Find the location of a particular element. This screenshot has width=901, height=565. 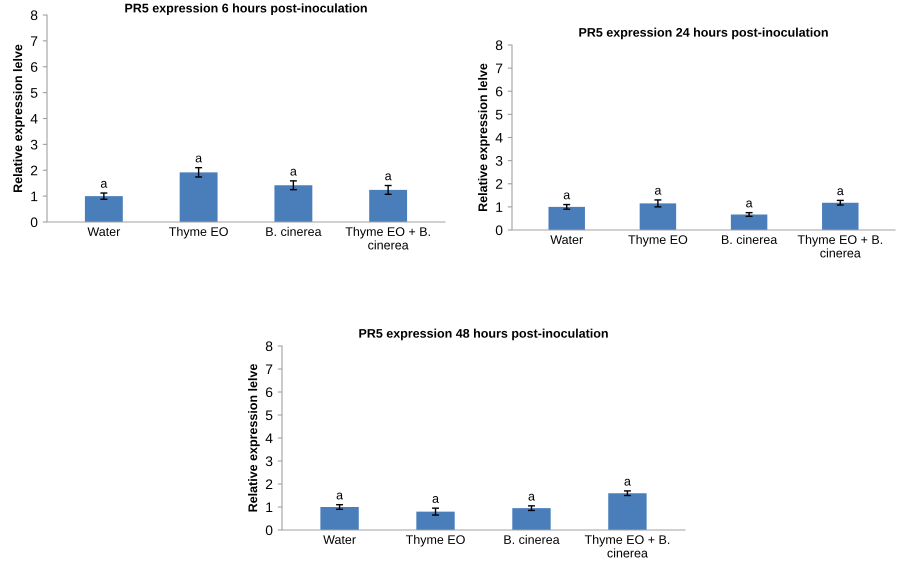

chart-title: PR5 expression 24 hours post-inoculation is located at coordinates (703, 34).